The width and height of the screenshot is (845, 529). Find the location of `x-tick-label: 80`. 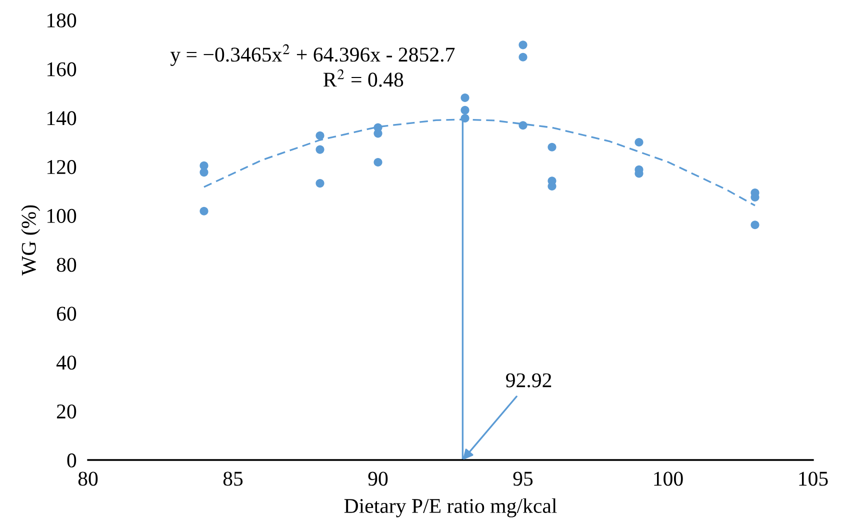

x-tick-label: 80 is located at coordinates (88, 479).